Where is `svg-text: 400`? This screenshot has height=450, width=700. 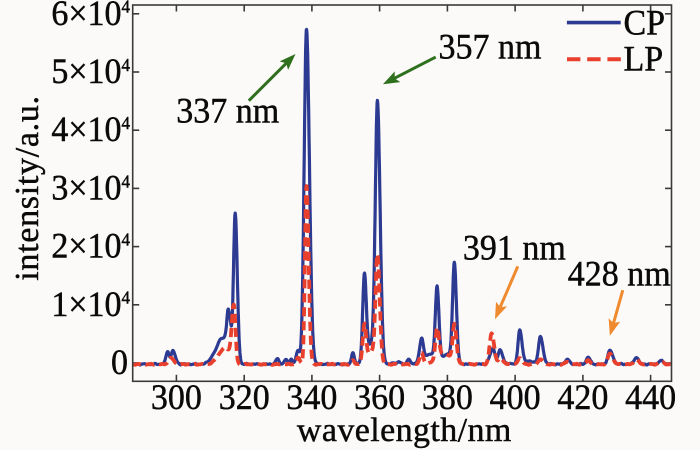 svg-text: 400 is located at coordinates (515, 397).